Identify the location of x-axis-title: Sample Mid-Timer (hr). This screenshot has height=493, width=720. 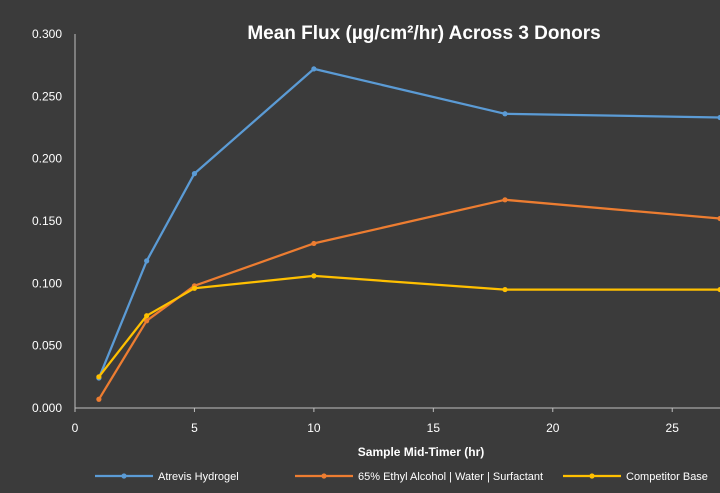
(421, 452).